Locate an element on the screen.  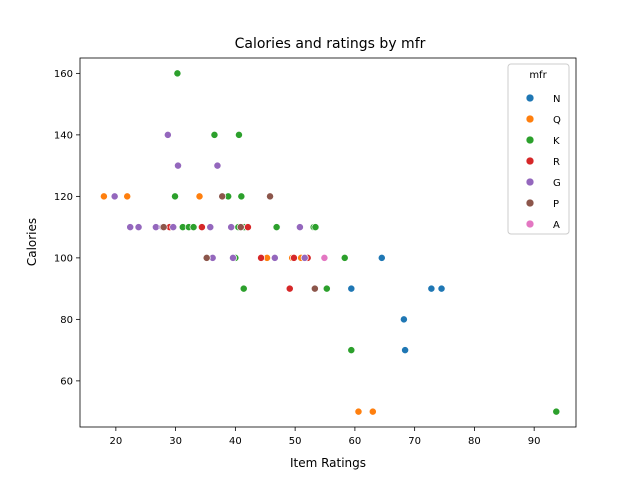
x-tick-label: 20 is located at coordinates (115, 441).